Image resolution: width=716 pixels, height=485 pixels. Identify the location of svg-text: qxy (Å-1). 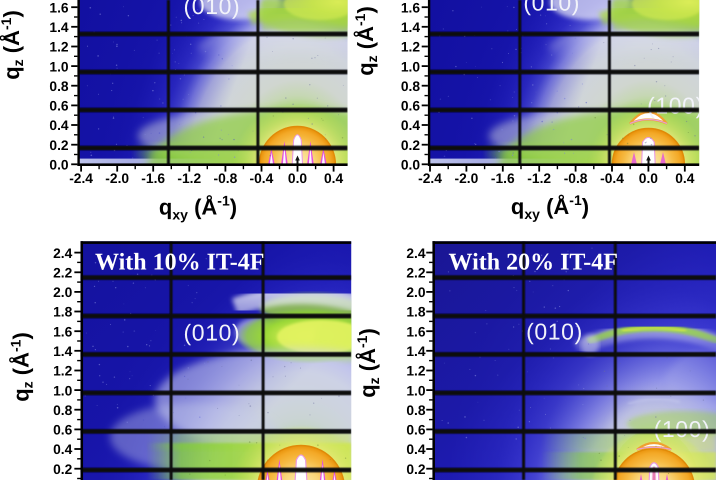
(198, 208).